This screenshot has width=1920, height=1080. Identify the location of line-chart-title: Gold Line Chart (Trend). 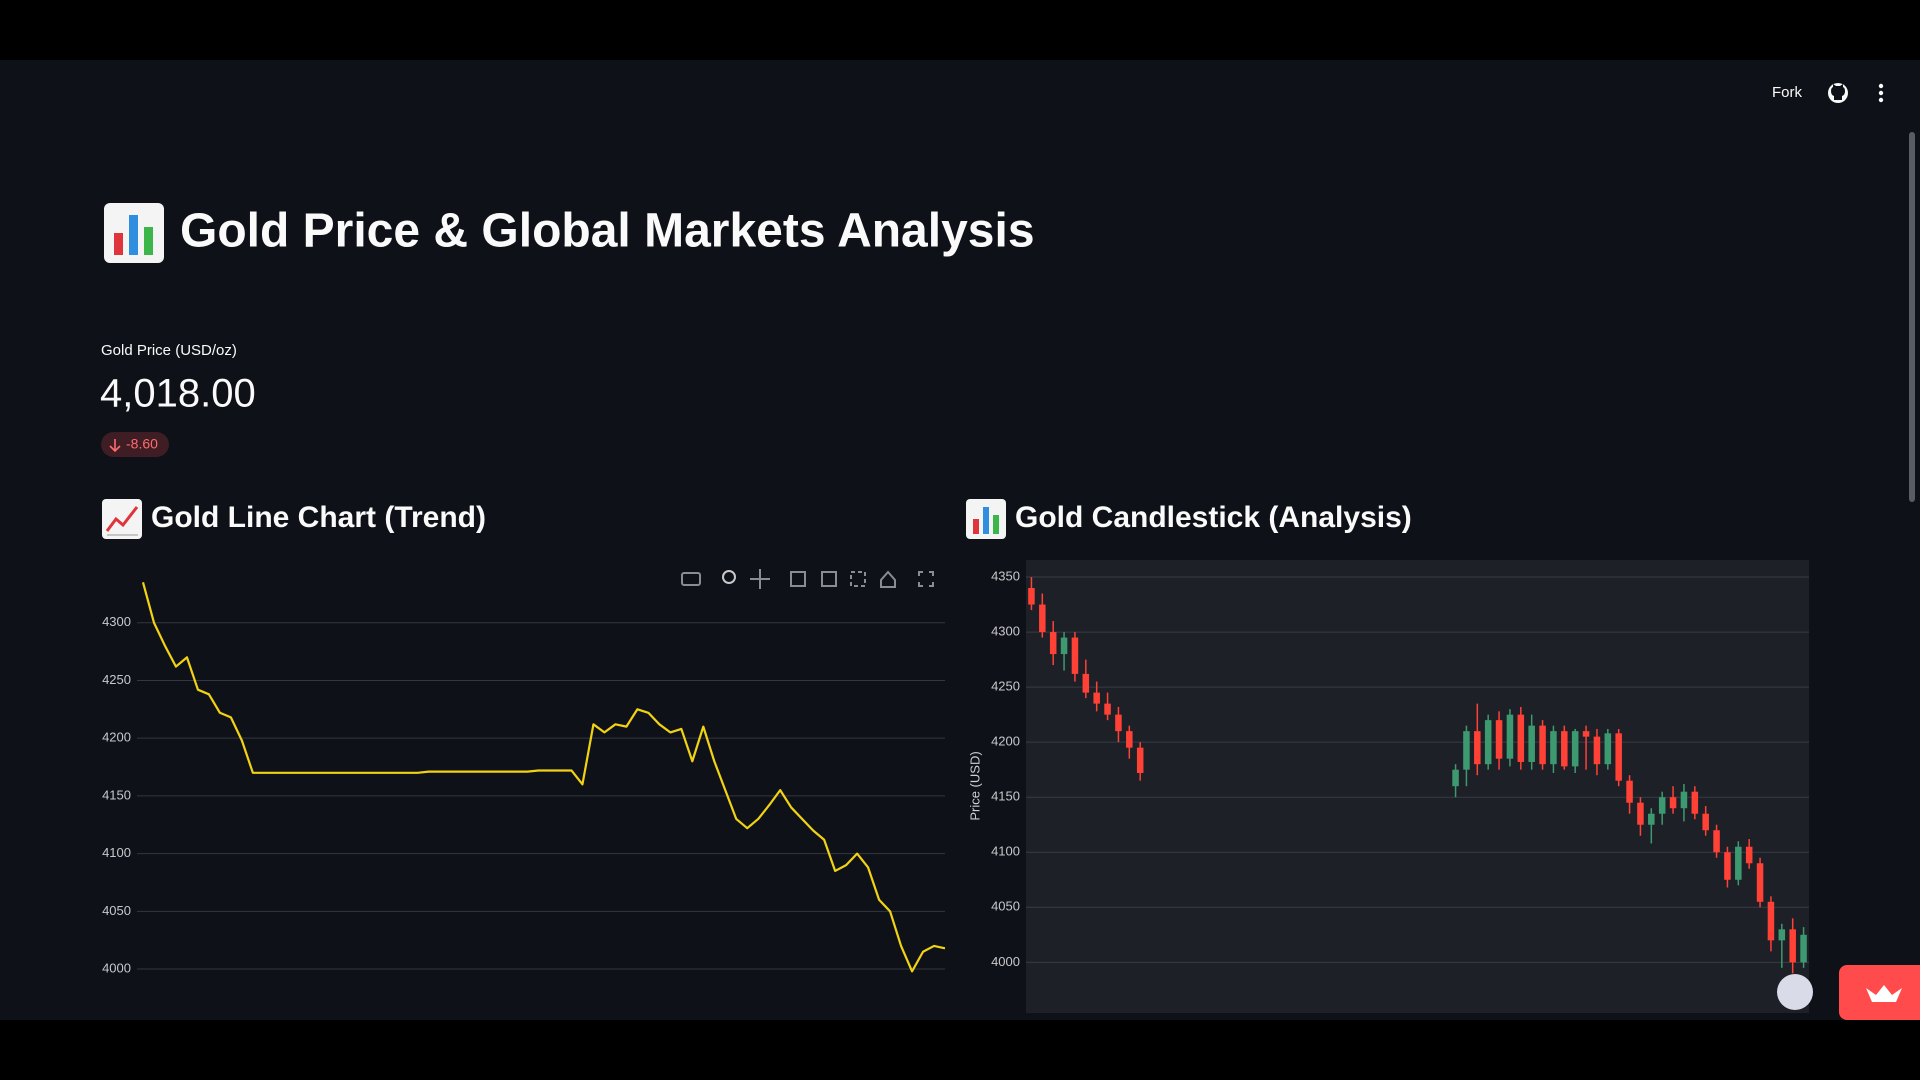
(318, 517).